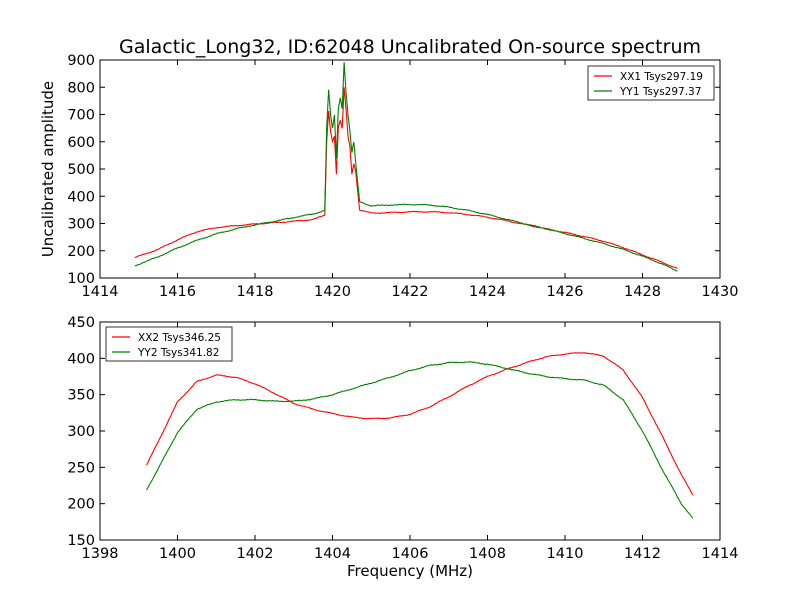 The height and width of the screenshot is (600, 800). What do you see at coordinates (81, 170) in the screenshot?
I see `y-tick-label: 500` at bounding box center [81, 170].